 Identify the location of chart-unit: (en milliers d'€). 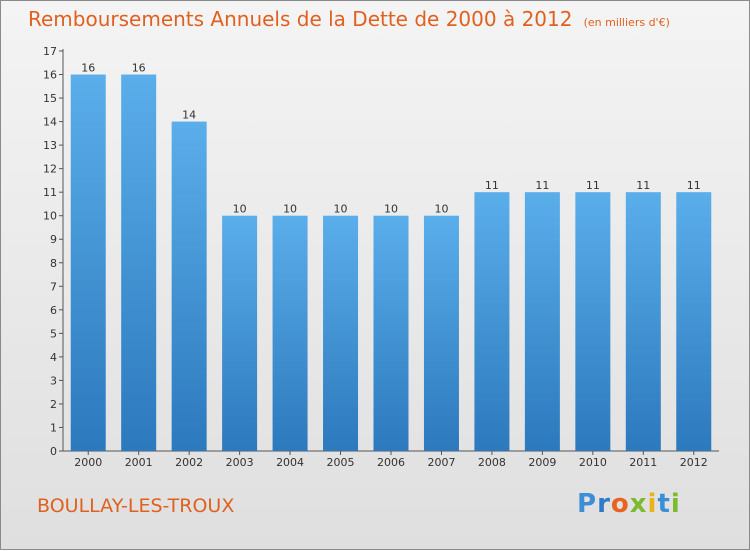
(626, 22).